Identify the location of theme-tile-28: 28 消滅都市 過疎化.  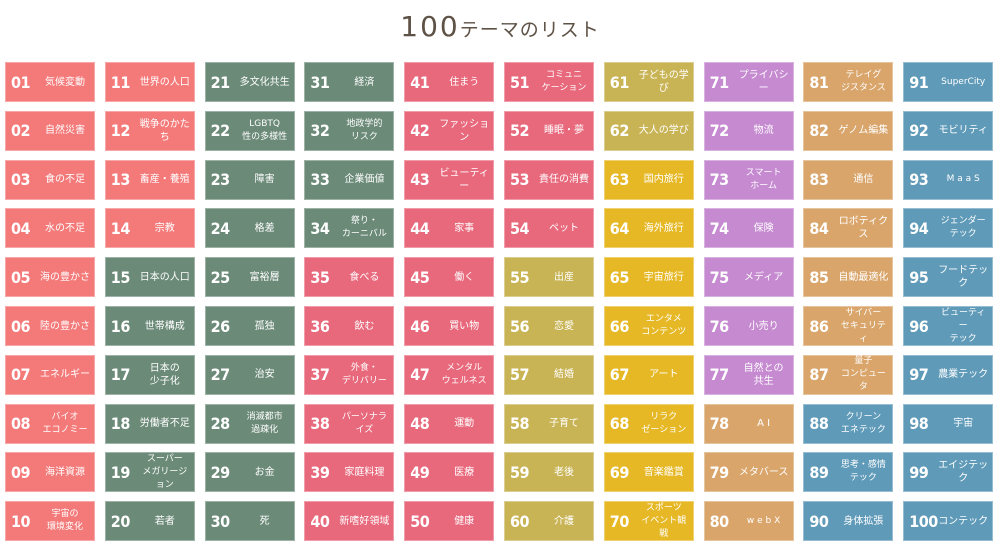
(249, 423).